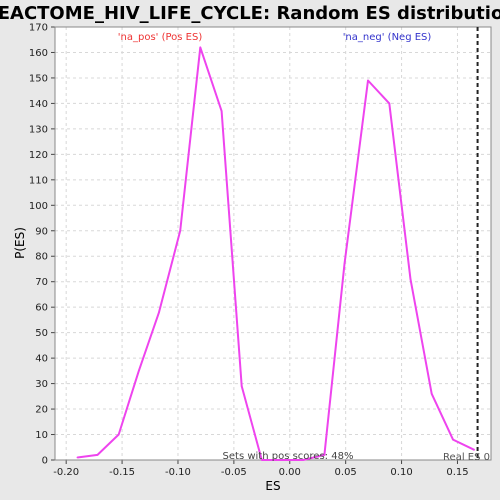 The image size is (500, 500). What do you see at coordinates (38, 78) in the screenshot?
I see `y-tick-label: 150` at bounding box center [38, 78].